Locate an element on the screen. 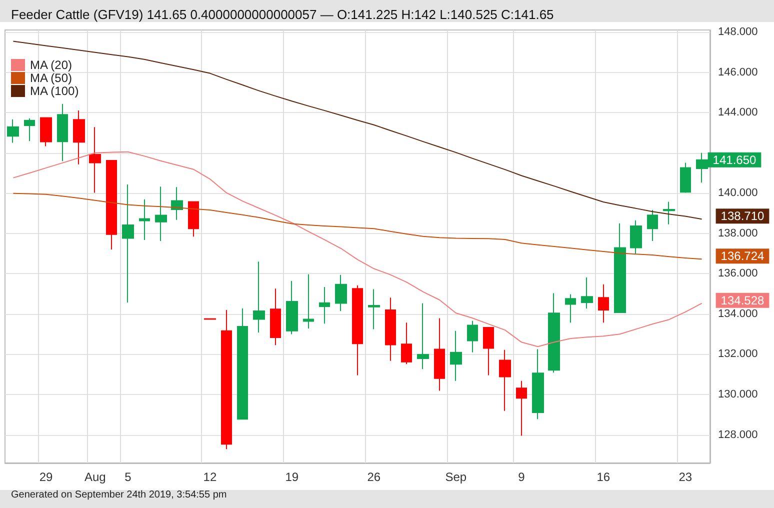 The height and width of the screenshot is (508, 774). chart-title: Feeder Cattle (GFV19) 141.65 0.4000000000000057 — O:141.225 H:142 L:140.525 C:141.65 is located at coordinates (282, 14).